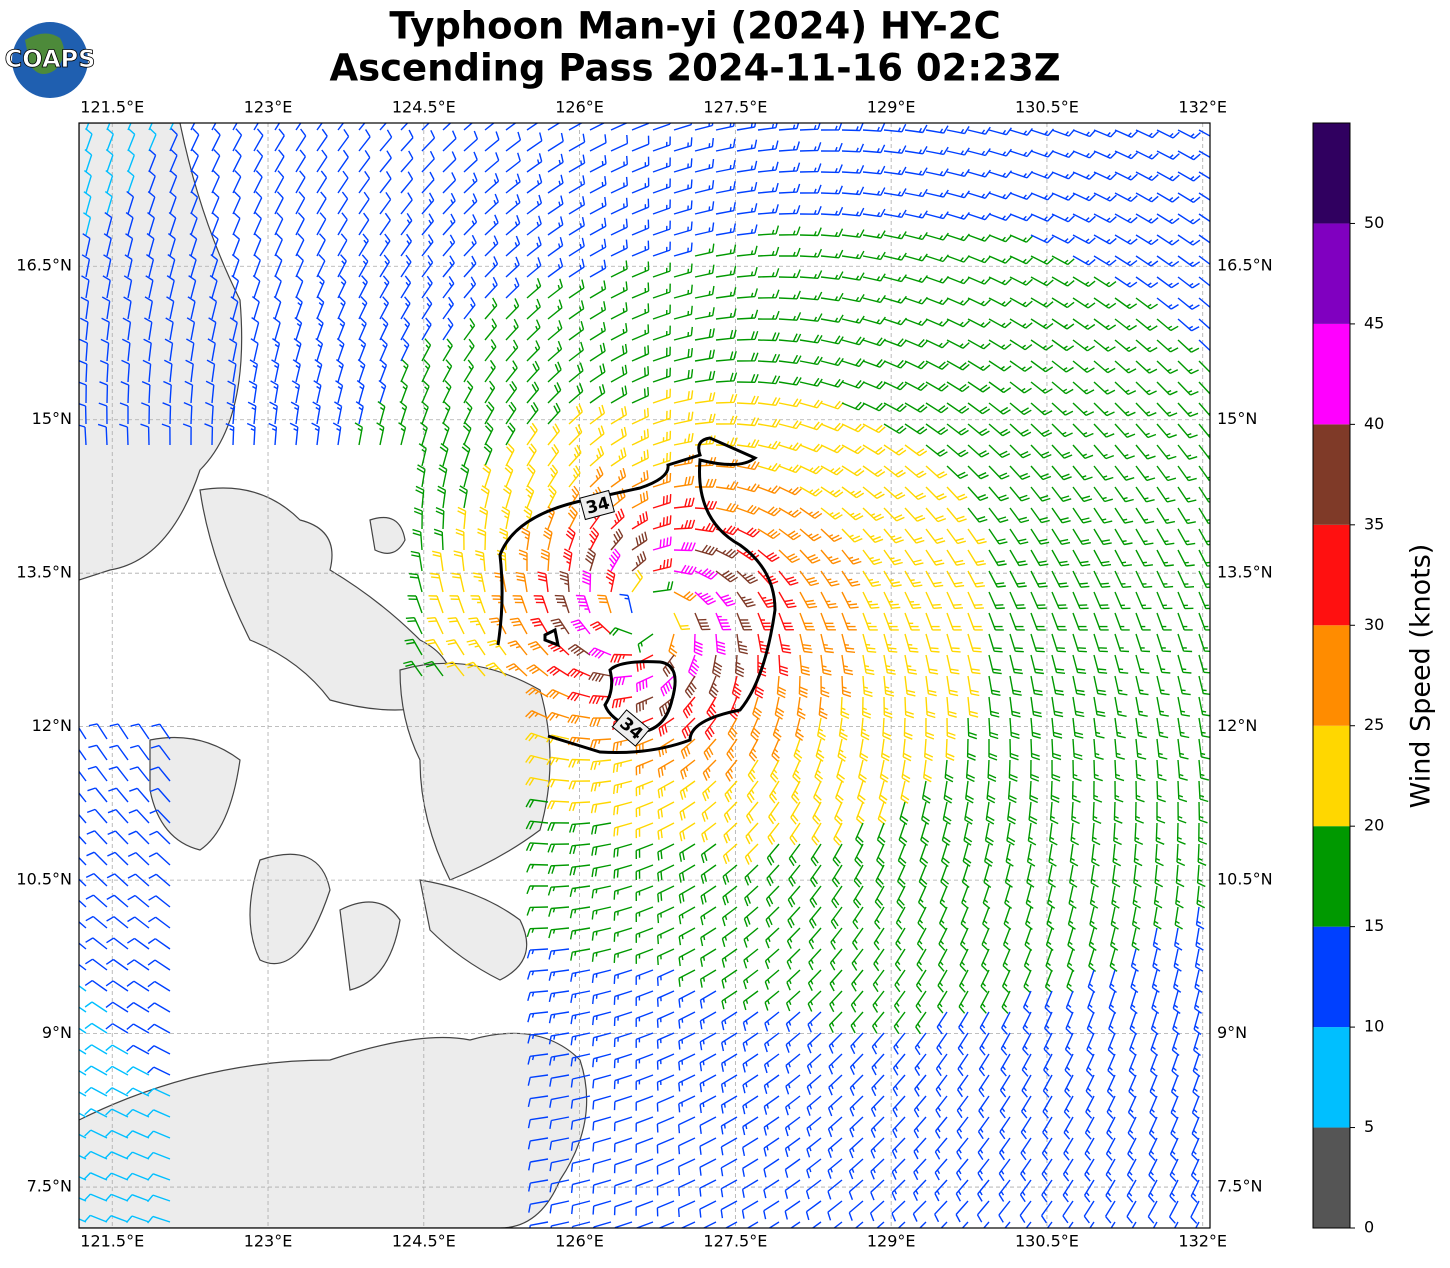 The image size is (1450, 1268). Describe the element at coordinates (1331, 675) in the screenshot. I see `colorbar-frame` at that location.